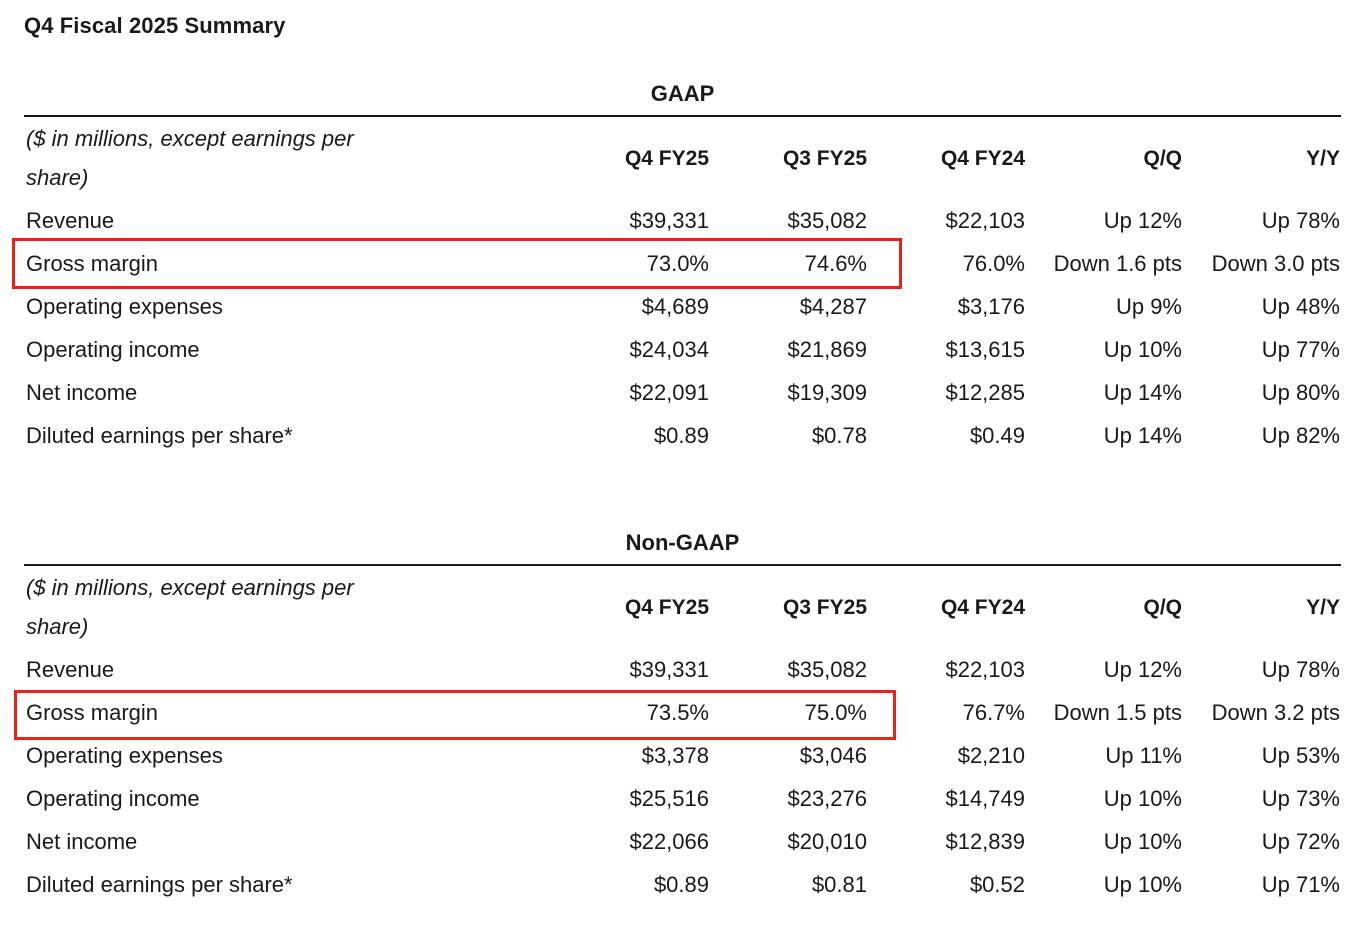 The width and height of the screenshot is (1368, 932). Describe the element at coordinates (1300, 755) in the screenshot. I see `table-cell: Up 53%` at that location.